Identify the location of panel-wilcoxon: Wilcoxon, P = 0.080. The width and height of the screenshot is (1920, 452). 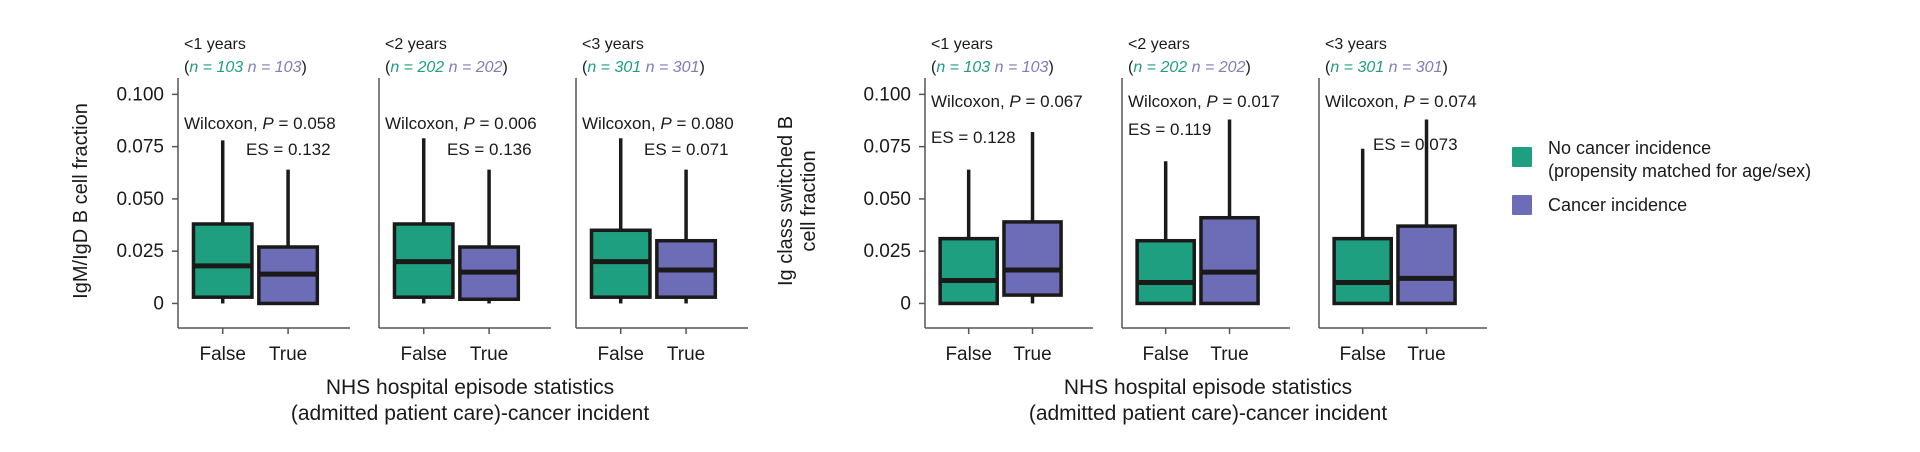
(658, 123).